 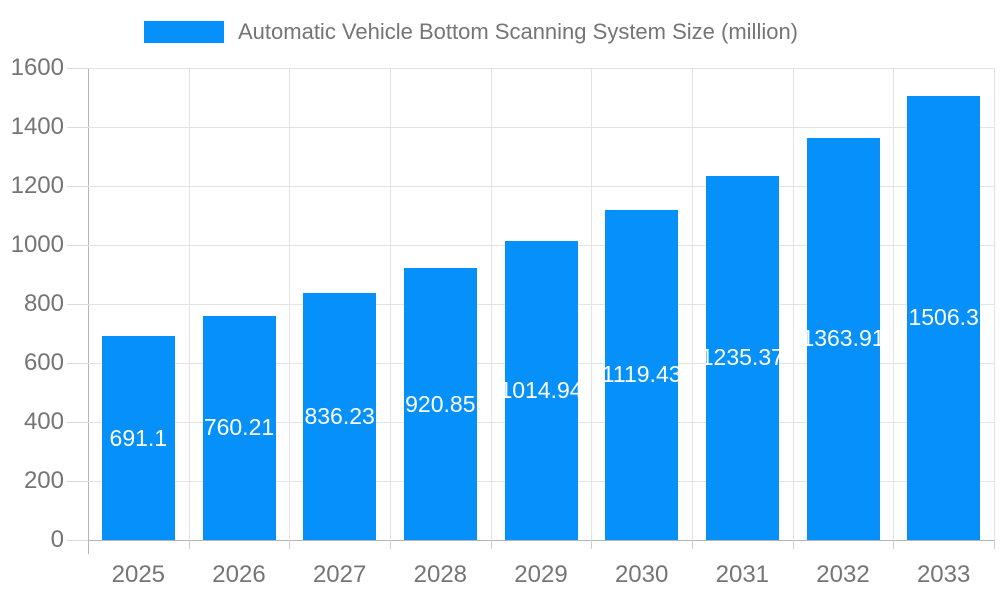 What do you see at coordinates (43, 421) in the screenshot?
I see `y-axis-tick-label: 400` at bounding box center [43, 421].